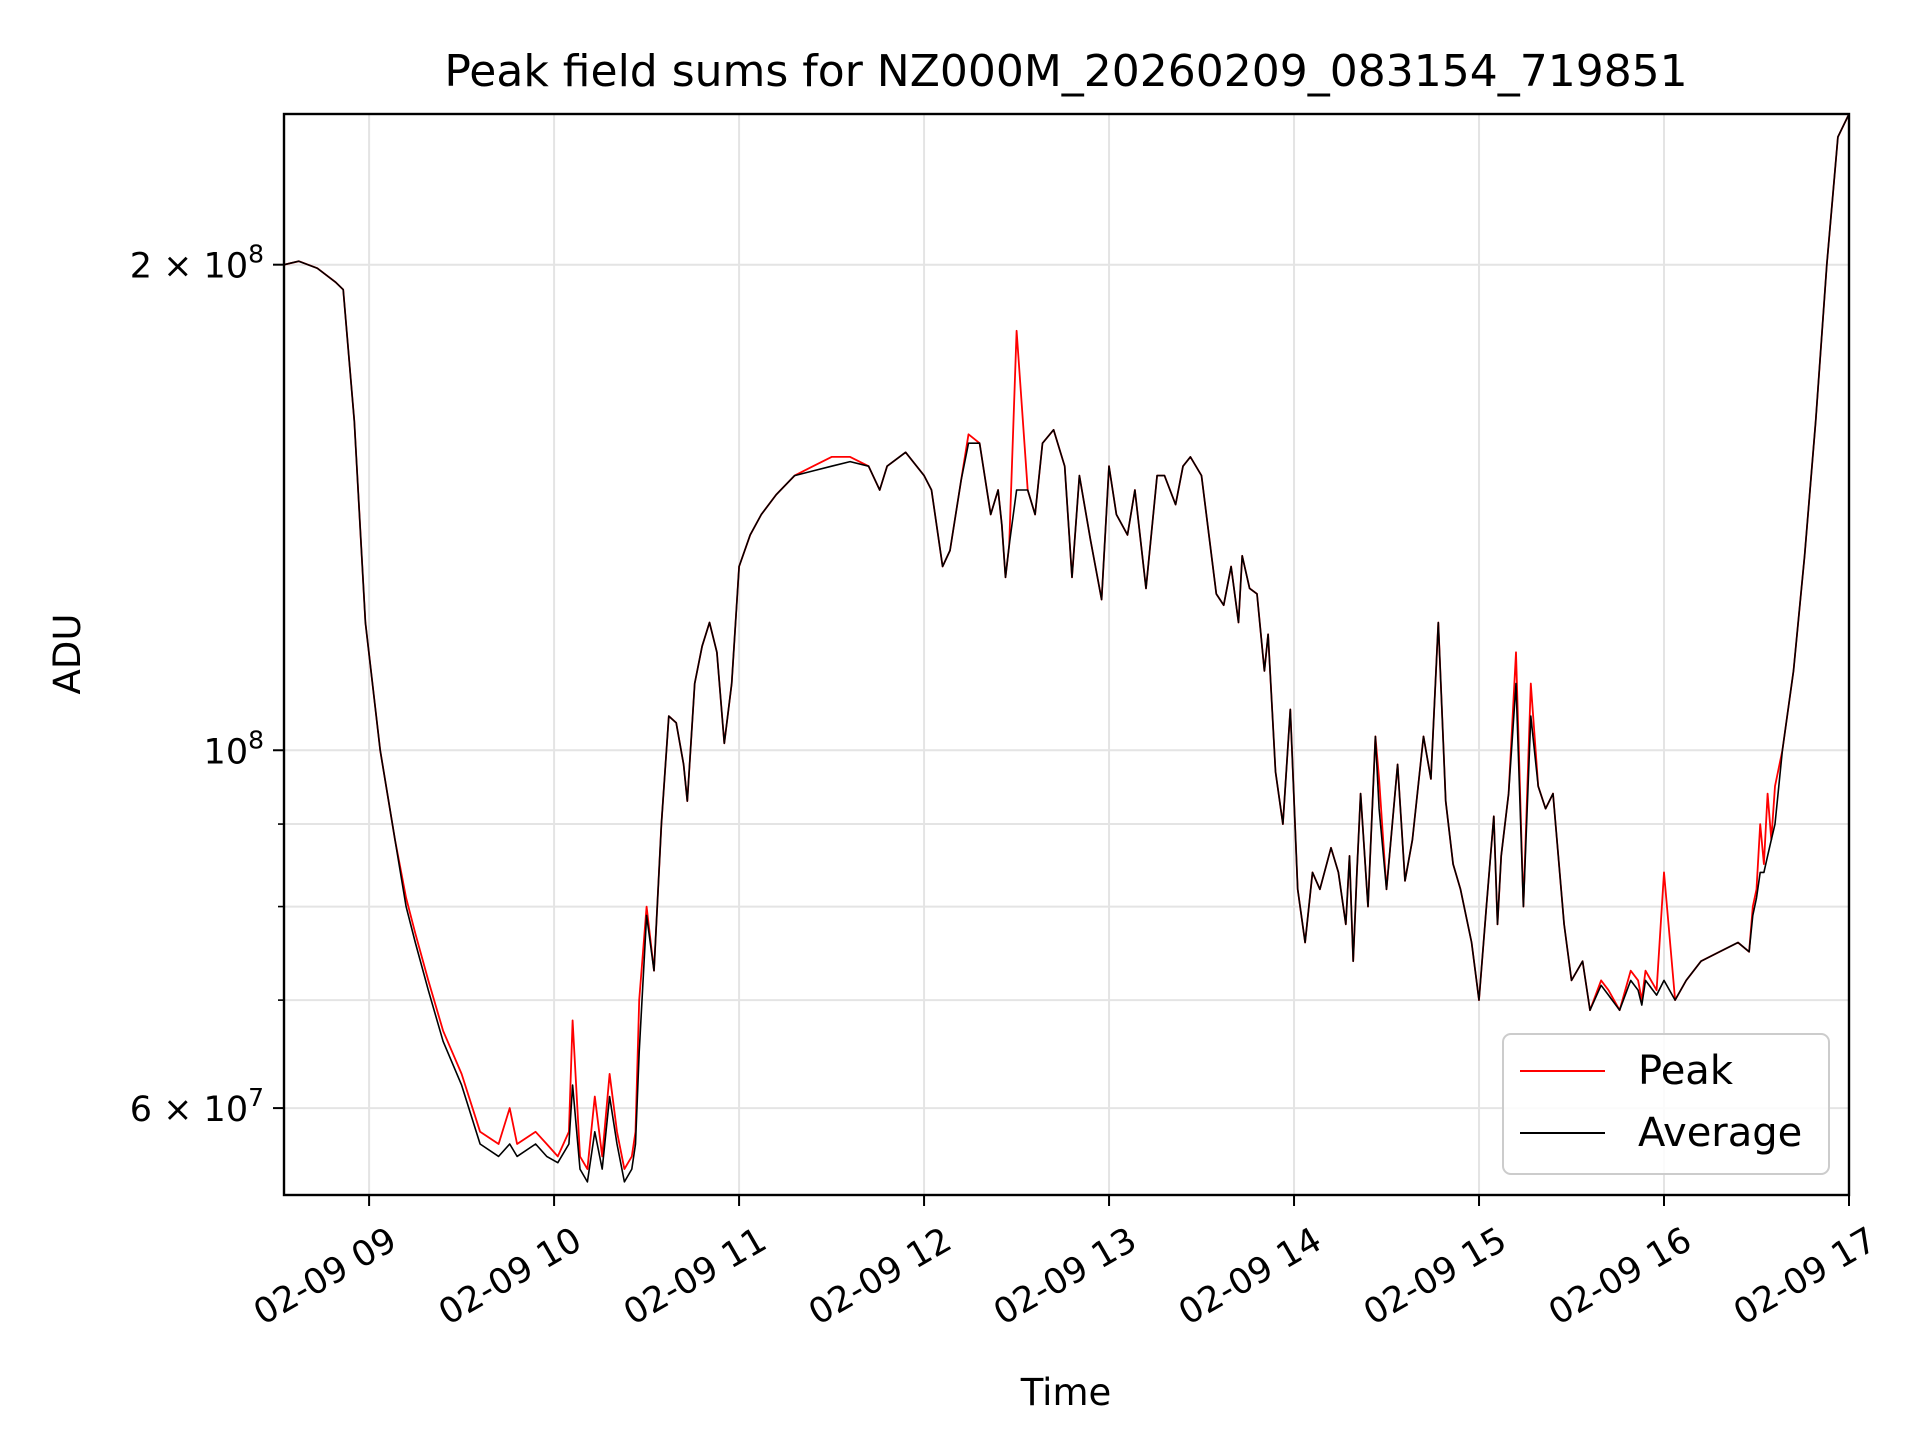  Describe the element at coordinates (1720, 1133) in the screenshot. I see `legend-label-average: Average` at that location.